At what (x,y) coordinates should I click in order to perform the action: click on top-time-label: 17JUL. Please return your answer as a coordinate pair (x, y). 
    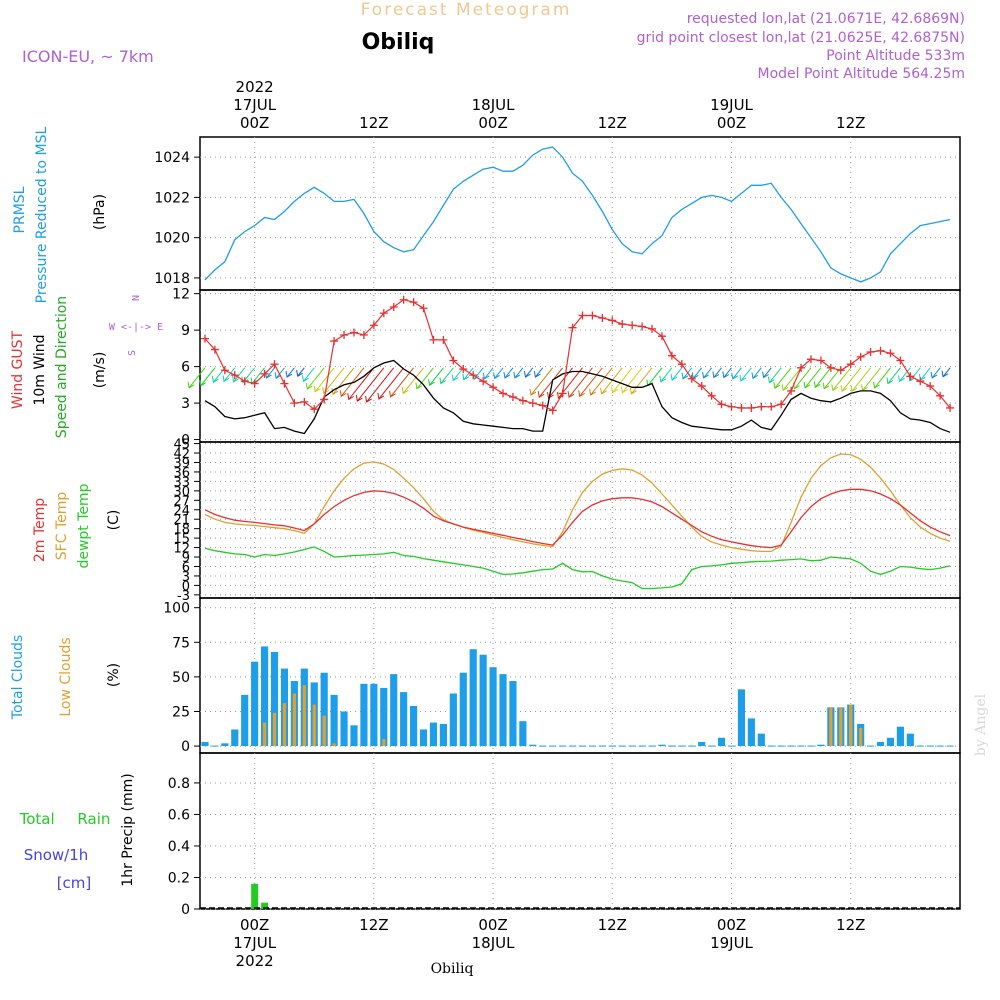
    Looking at the image, I should click on (254, 105).